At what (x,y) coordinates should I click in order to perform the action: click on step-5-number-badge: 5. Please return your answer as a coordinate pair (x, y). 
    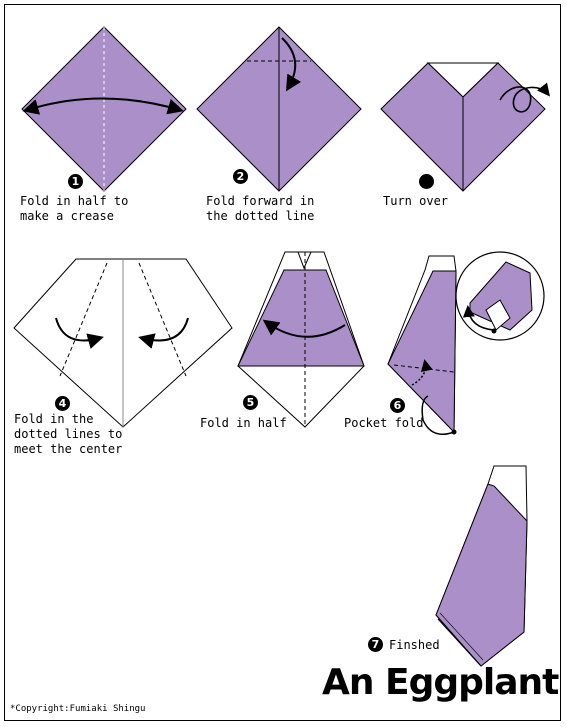
    Looking at the image, I should click on (250, 402).